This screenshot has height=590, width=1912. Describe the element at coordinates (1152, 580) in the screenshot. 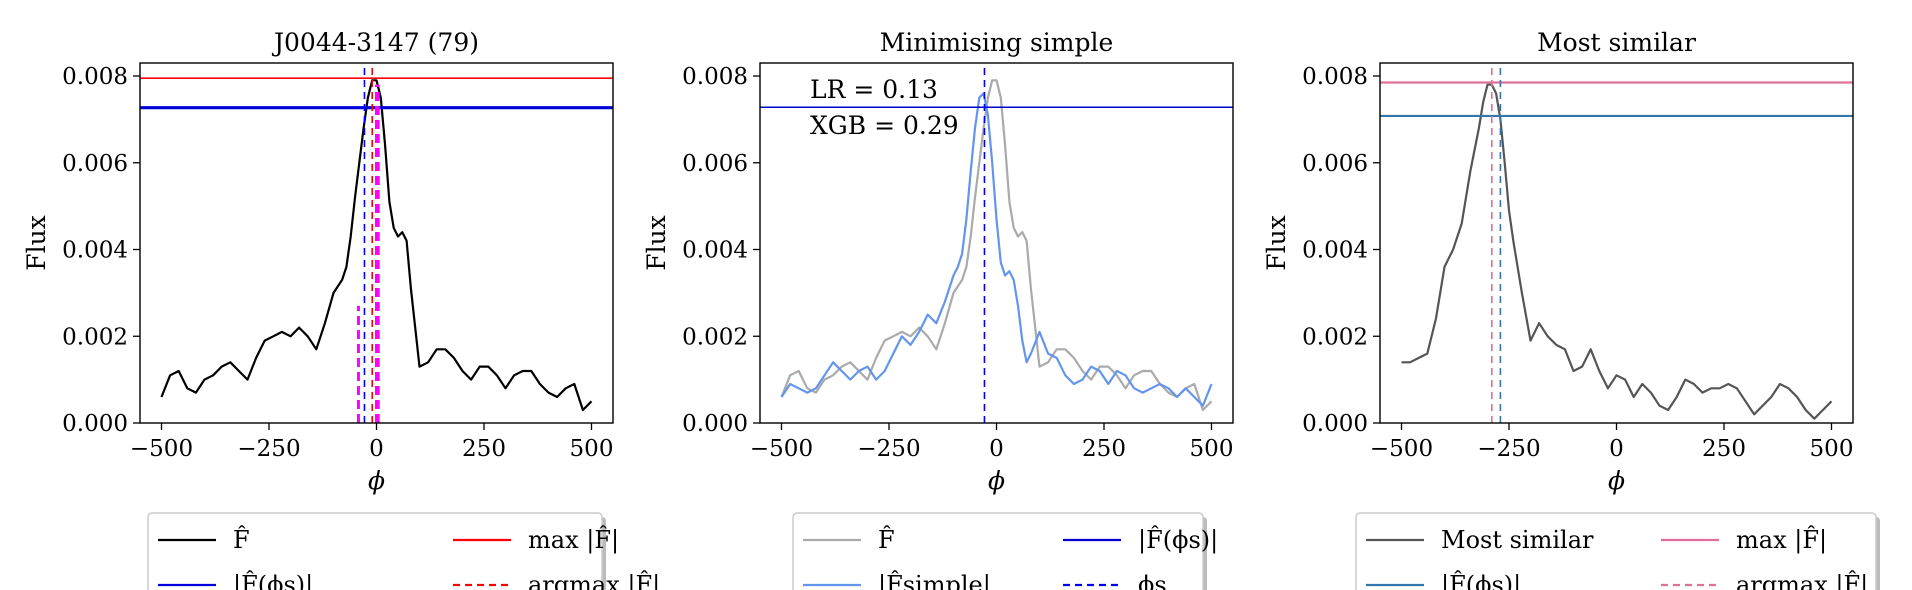

I see `legend-label: ϕs` at that location.